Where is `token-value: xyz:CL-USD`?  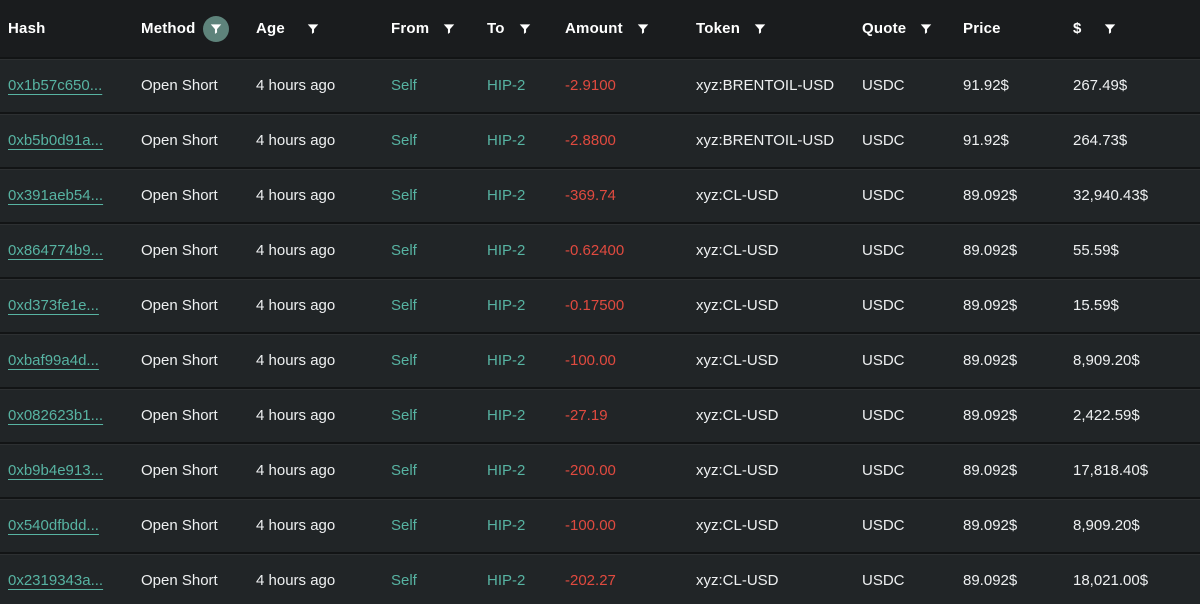 token-value: xyz:CL-USD is located at coordinates (737, 195).